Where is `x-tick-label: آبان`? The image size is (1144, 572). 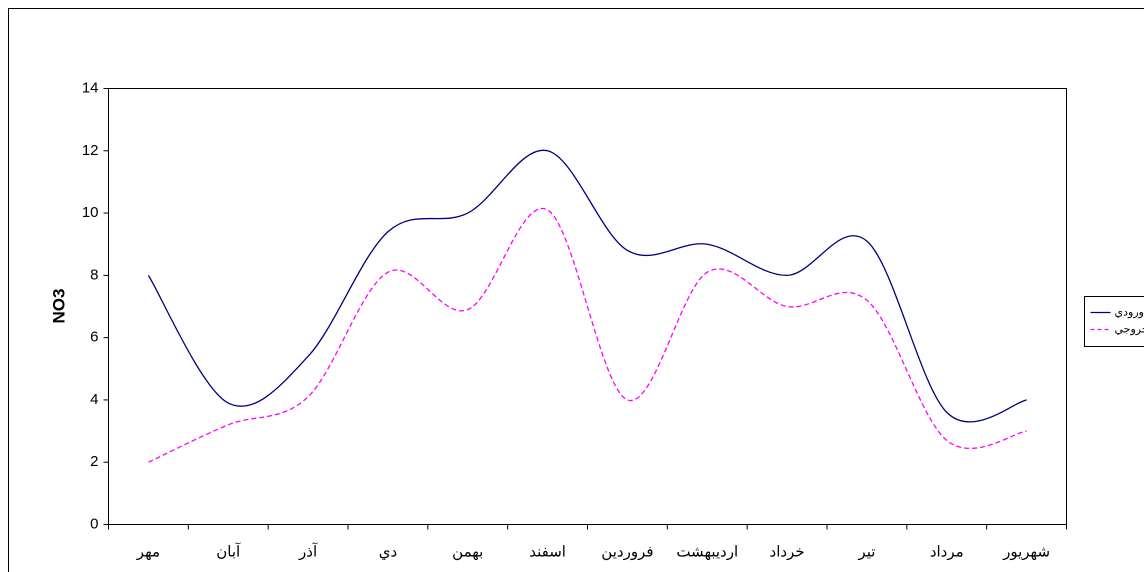
x-tick-label: آبان is located at coordinates (228, 551).